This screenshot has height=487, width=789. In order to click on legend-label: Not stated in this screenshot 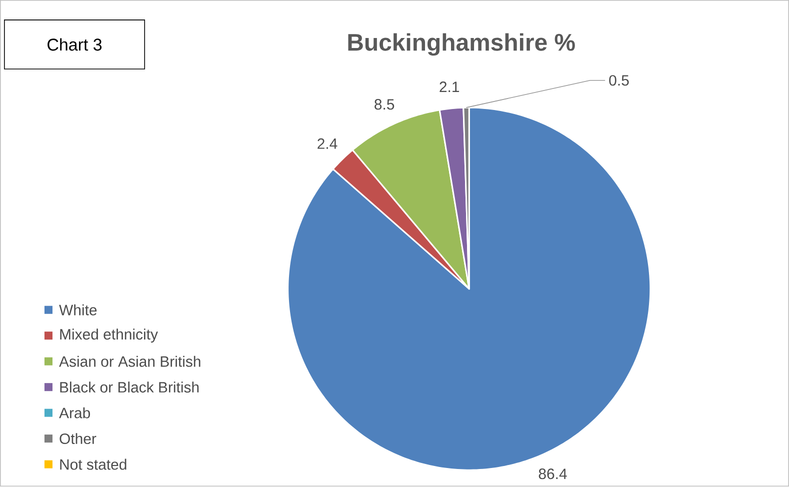, I will do `click(93, 464)`.